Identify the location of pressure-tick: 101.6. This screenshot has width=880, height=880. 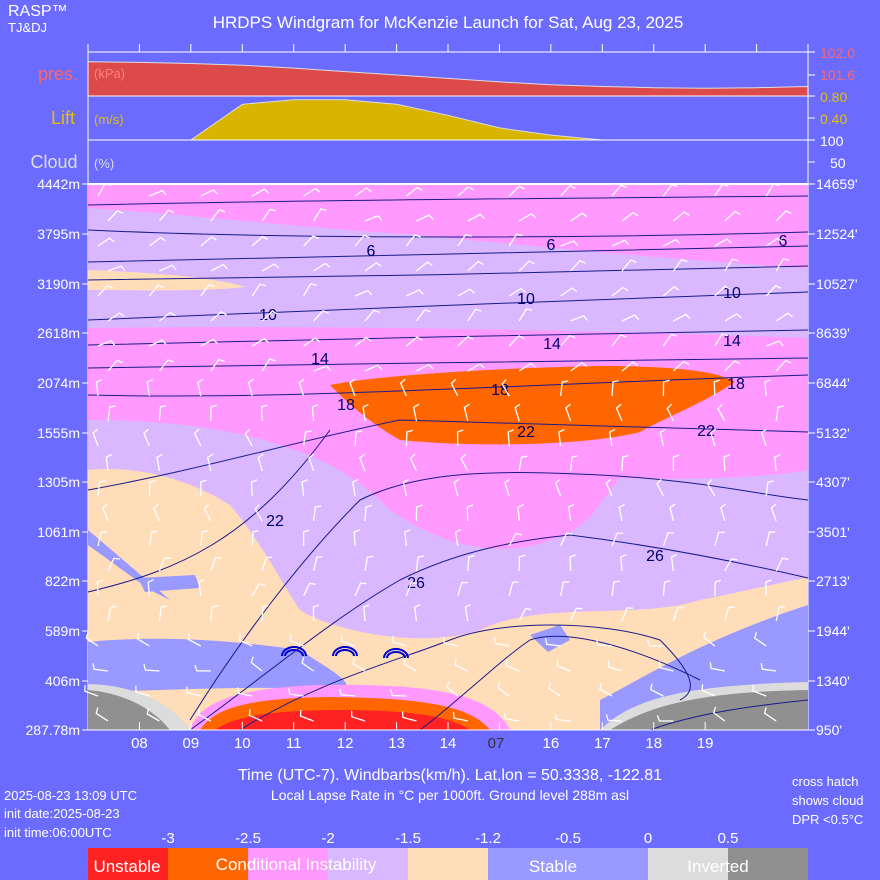
(837, 75).